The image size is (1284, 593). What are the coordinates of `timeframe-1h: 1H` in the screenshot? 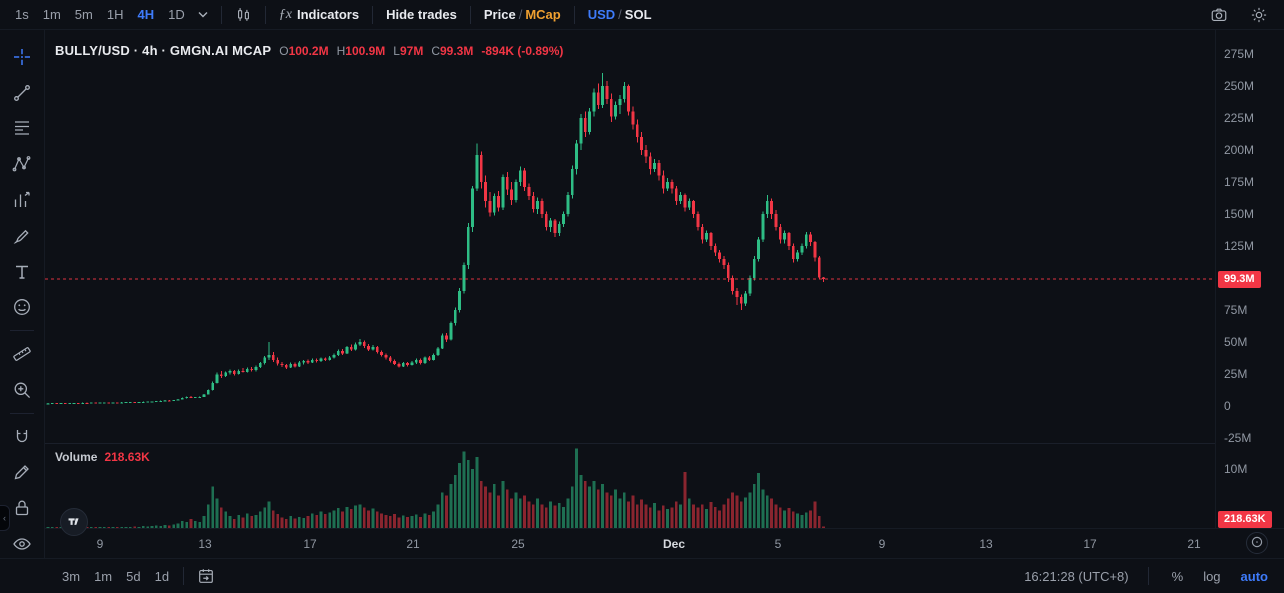 It's located at (115, 14).